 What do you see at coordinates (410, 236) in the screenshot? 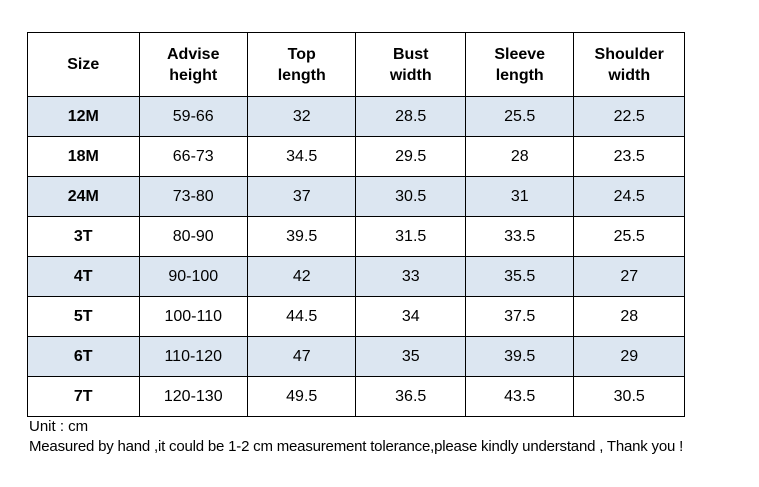
I see `bust-width-cell: 31.5` at bounding box center [410, 236].